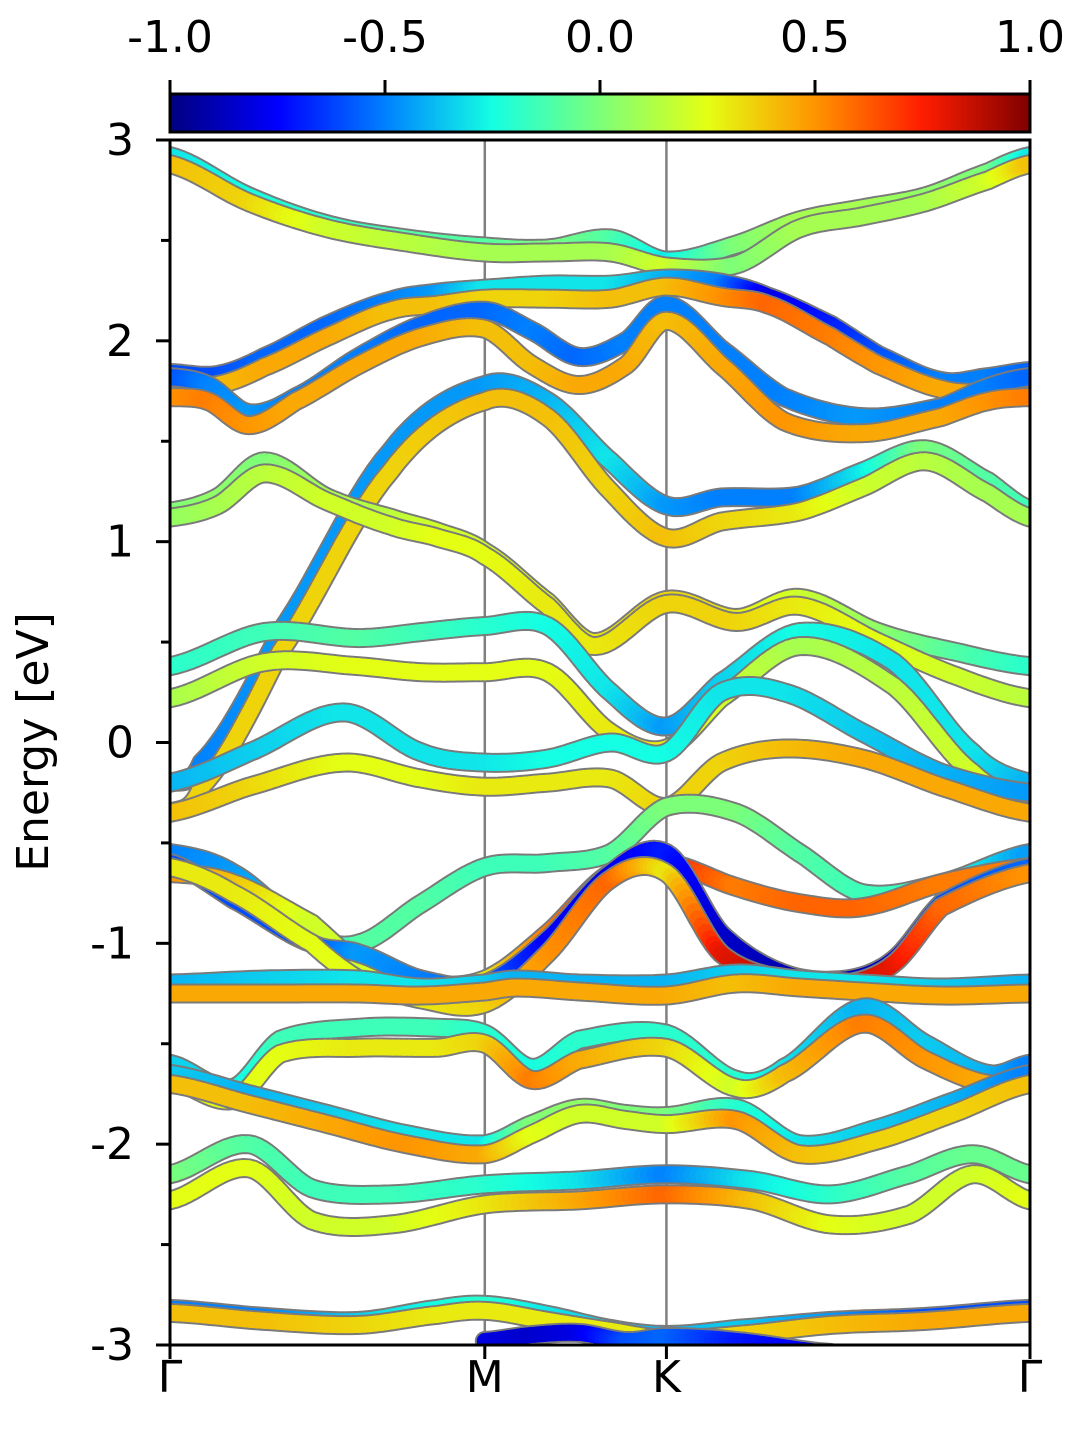 This screenshot has height=1440, width=1080. Describe the element at coordinates (170, 37) in the screenshot. I see `colorbar-tick-label: -1.0` at that location.